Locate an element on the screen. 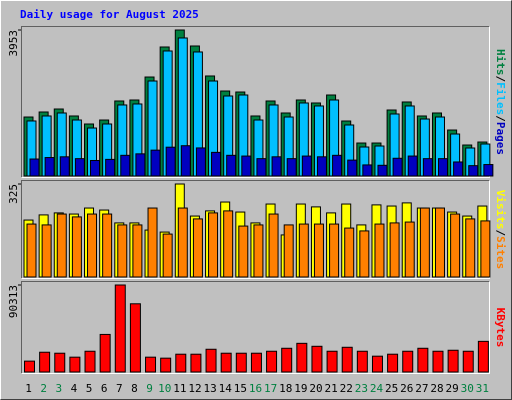  x-tick-label: 7 is located at coordinates (119, 388).